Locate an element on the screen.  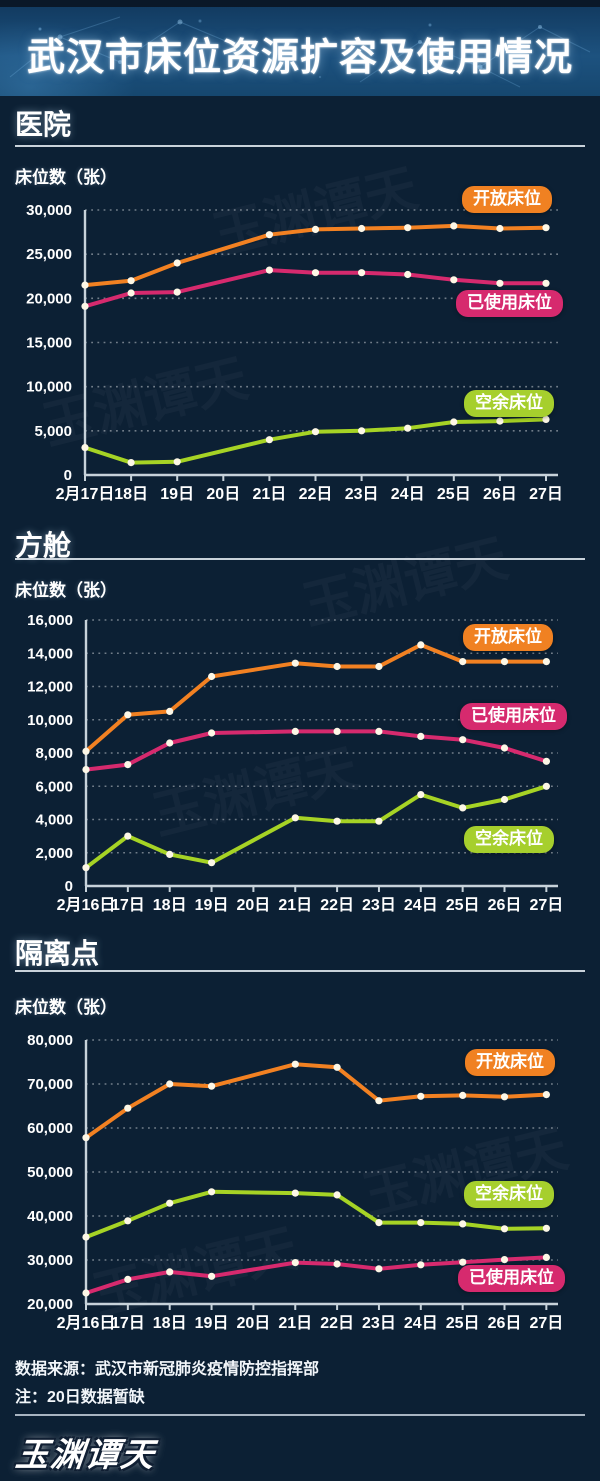
x-tick-label: 20日 is located at coordinates (253, 905).